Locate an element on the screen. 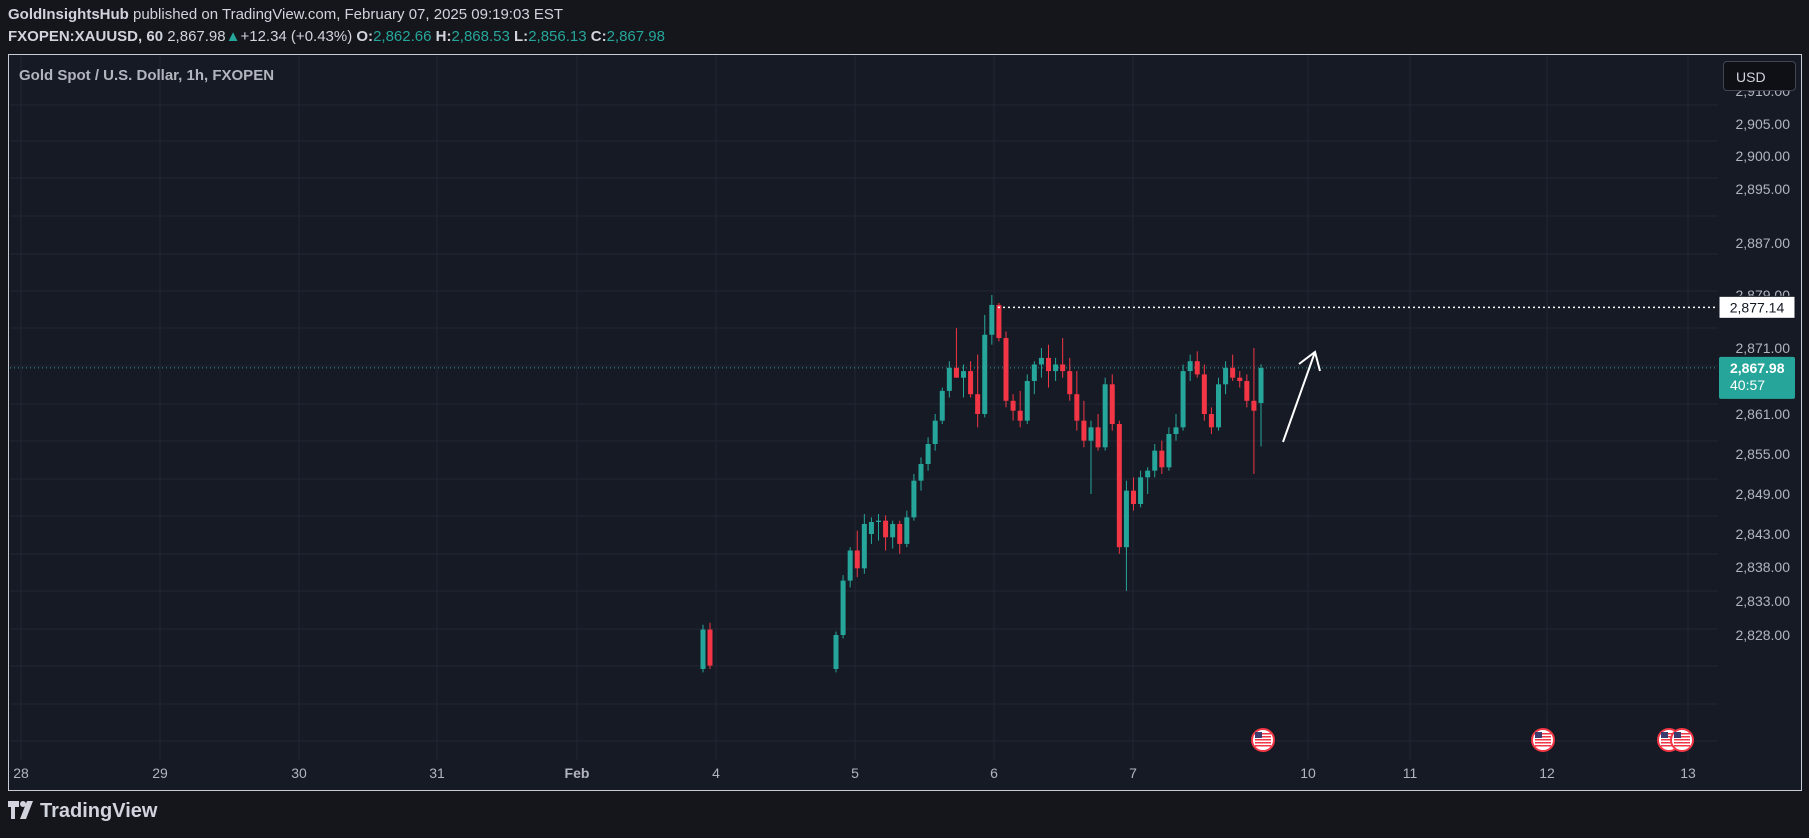 Image resolution: width=1809 pixels, height=838 pixels. close-value: 2,867.98 is located at coordinates (635, 36).